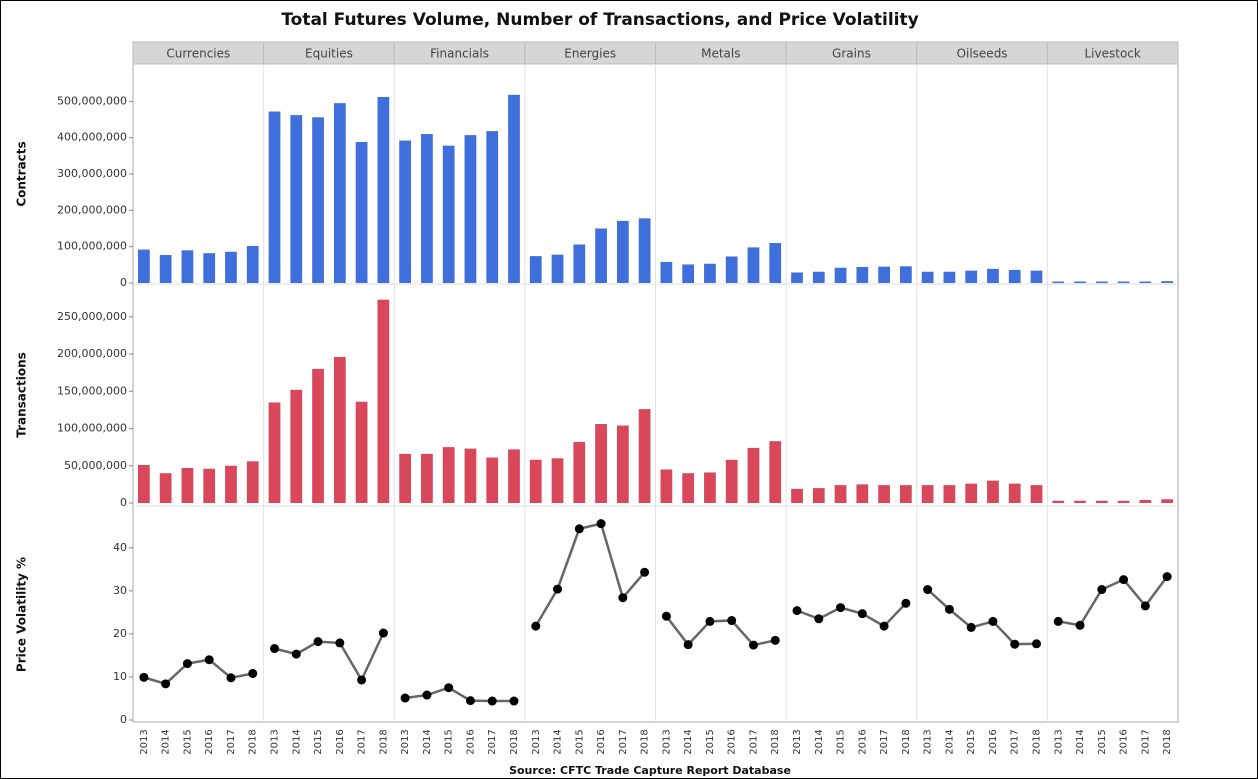 The image size is (1258, 779). What do you see at coordinates (22, 173) in the screenshot?
I see `y-axis-label: Contracts` at bounding box center [22, 173].